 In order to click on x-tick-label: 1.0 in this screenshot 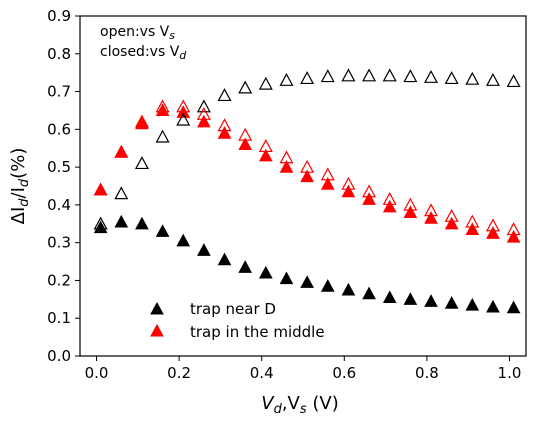, I will do `click(510, 373)`.